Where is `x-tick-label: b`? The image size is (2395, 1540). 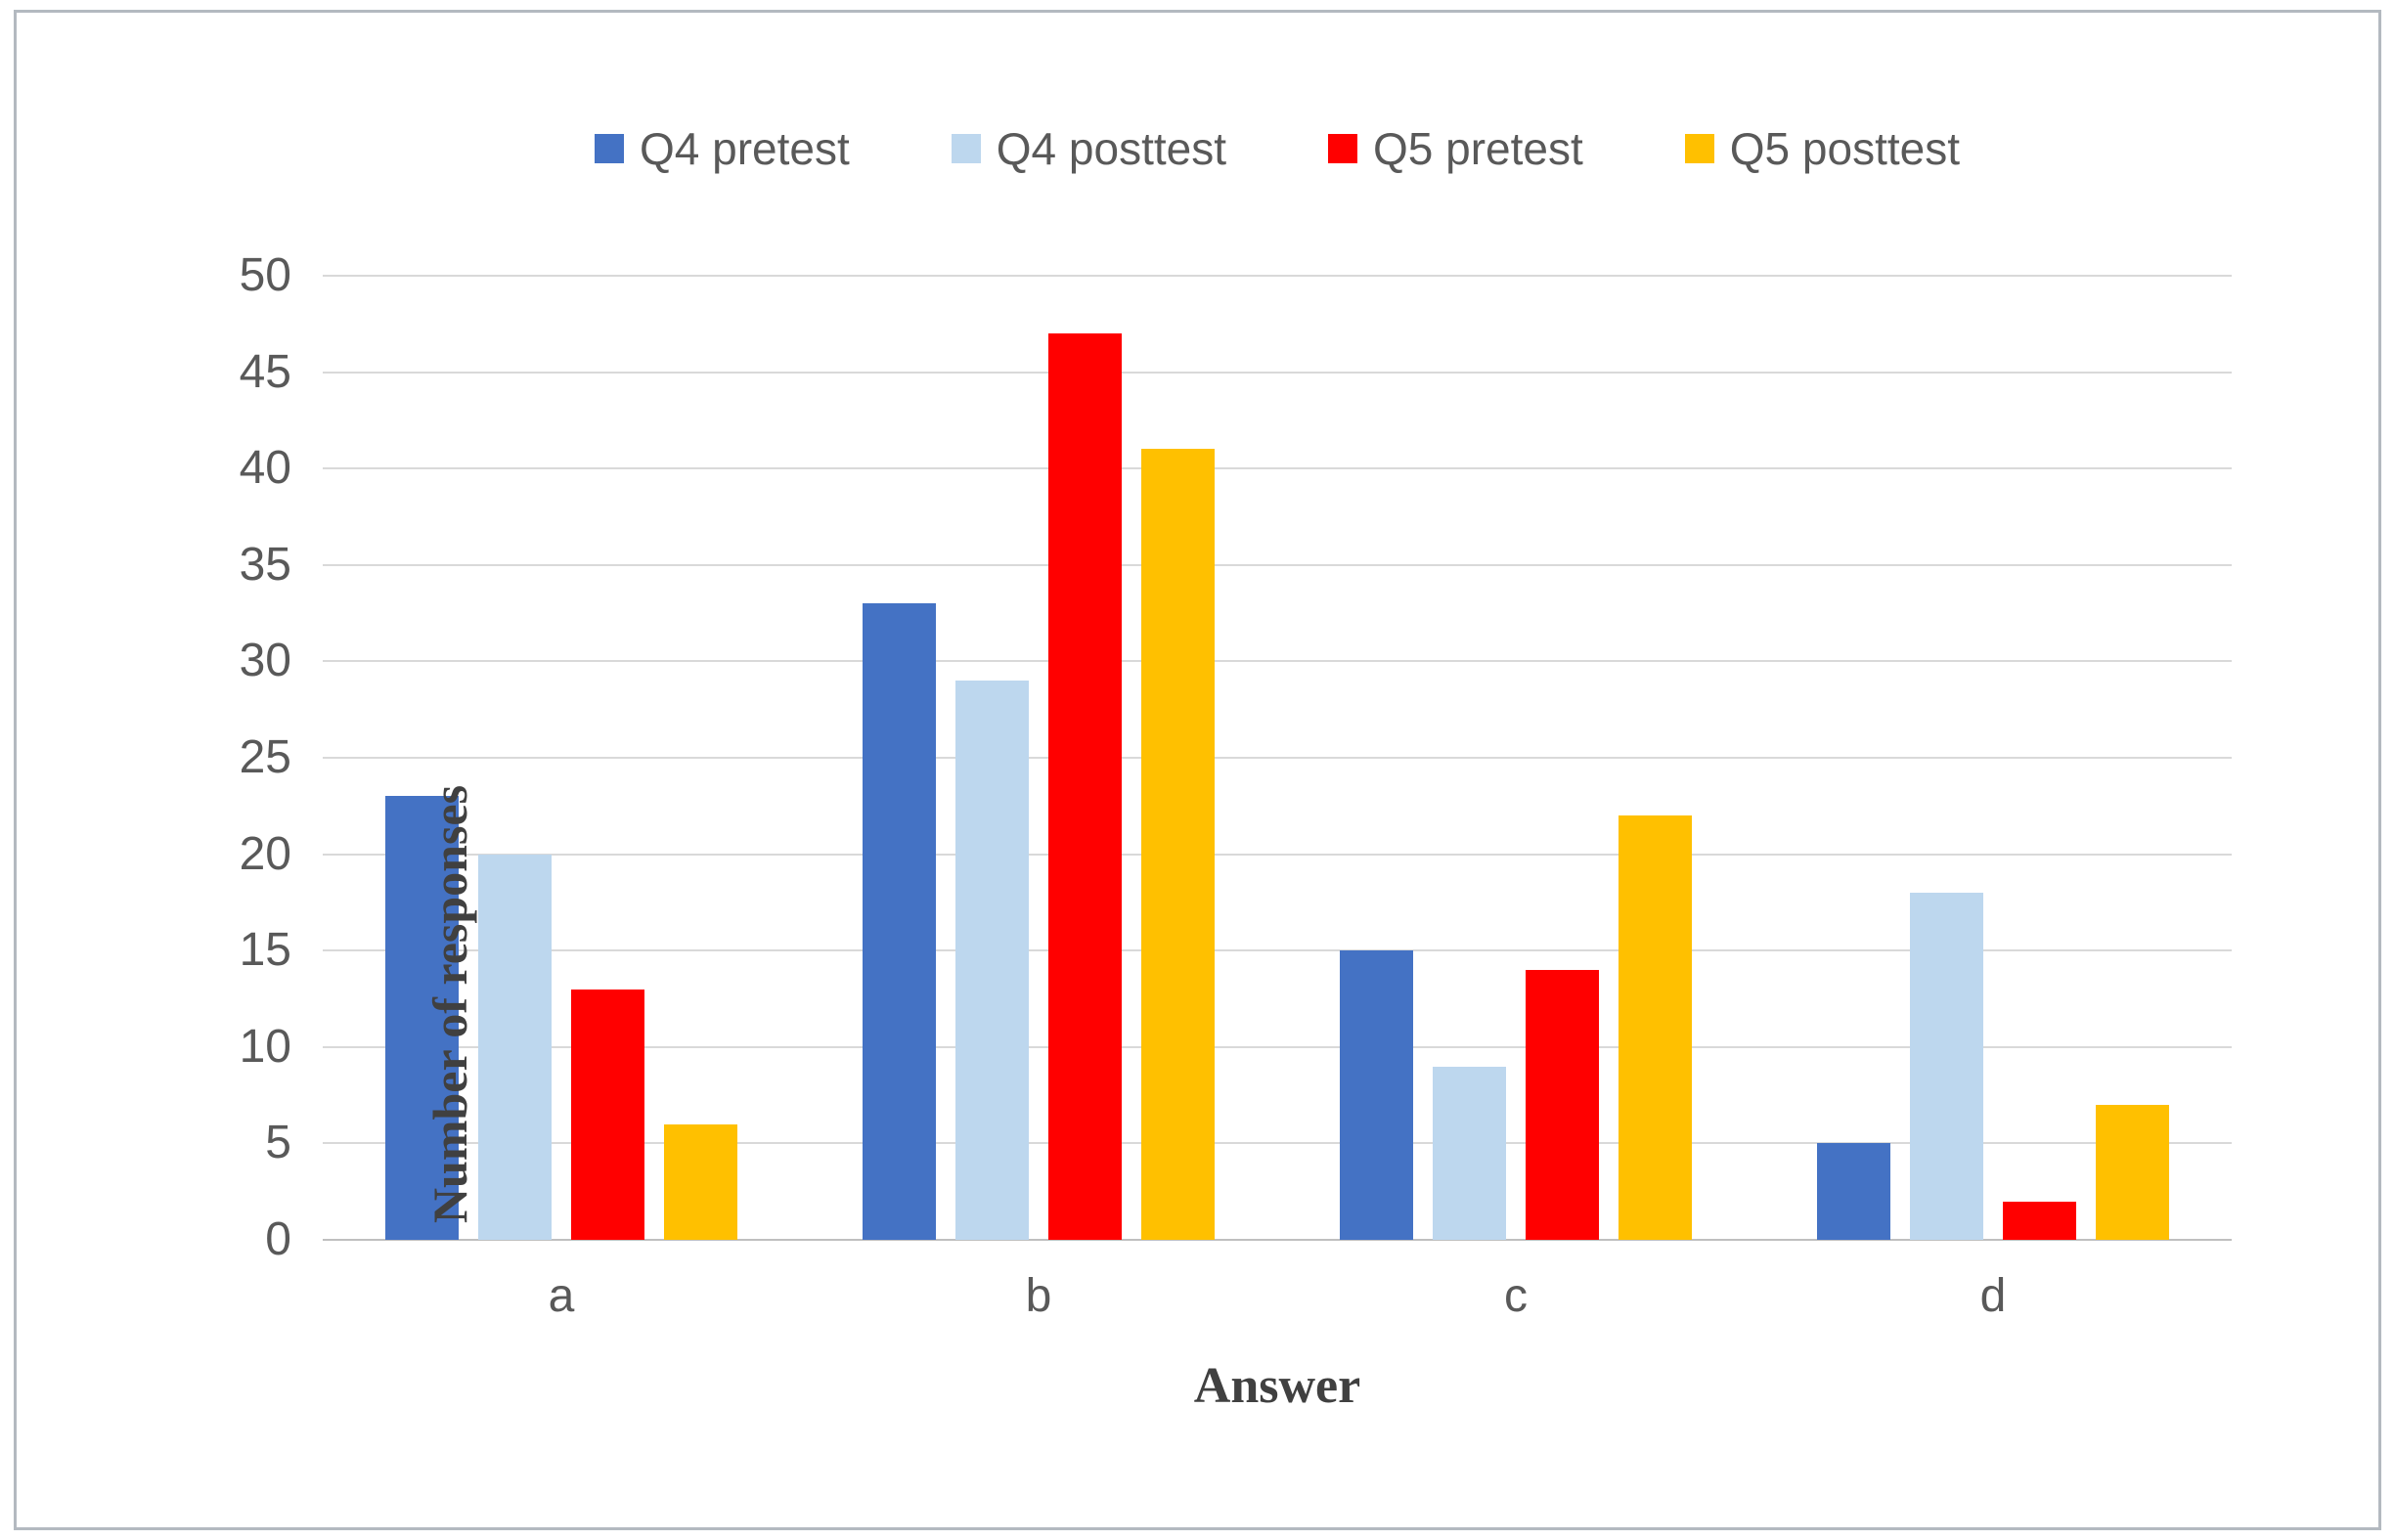 x-tick-label: b is located at coordinates (1038, 1296).